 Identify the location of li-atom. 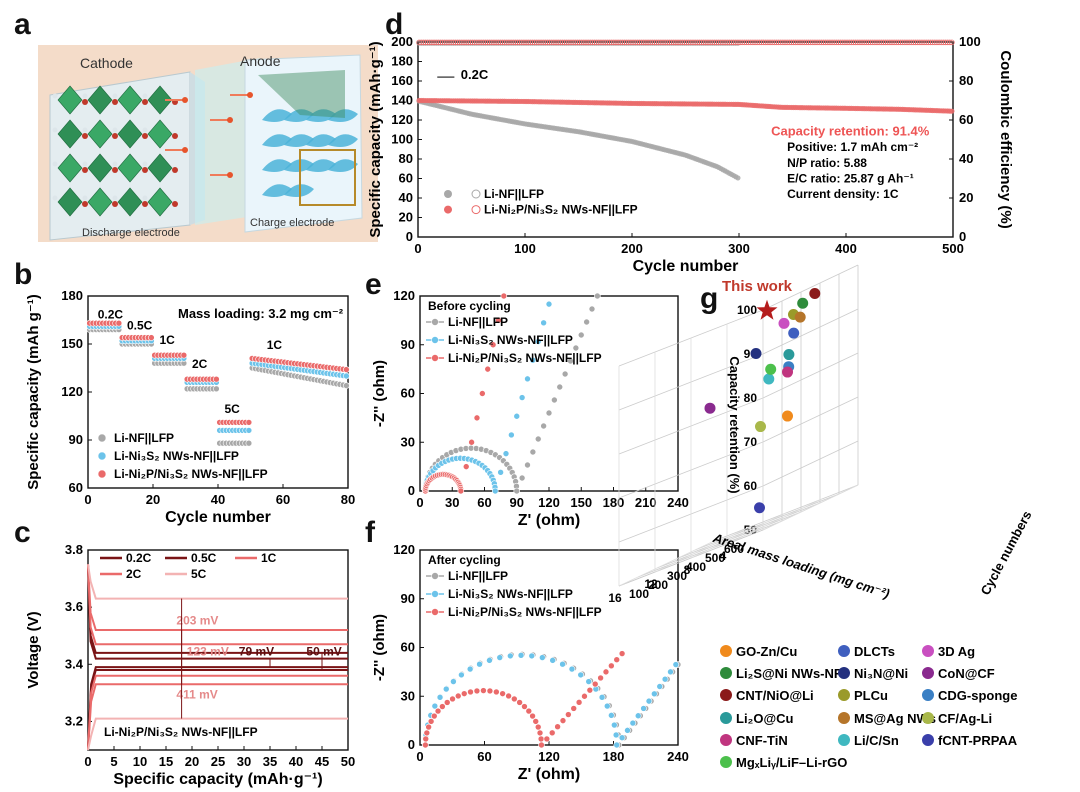
(115, 204).